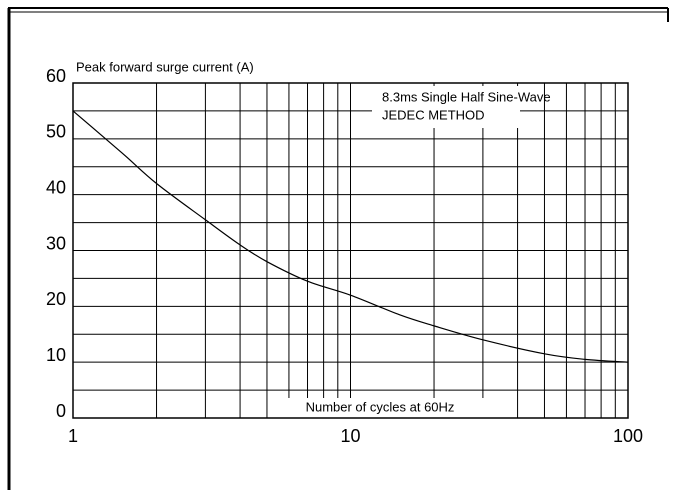 The height and width of the screenshot is (490, 676). I want to click on y-tick-label: 10, so click(56, 355).